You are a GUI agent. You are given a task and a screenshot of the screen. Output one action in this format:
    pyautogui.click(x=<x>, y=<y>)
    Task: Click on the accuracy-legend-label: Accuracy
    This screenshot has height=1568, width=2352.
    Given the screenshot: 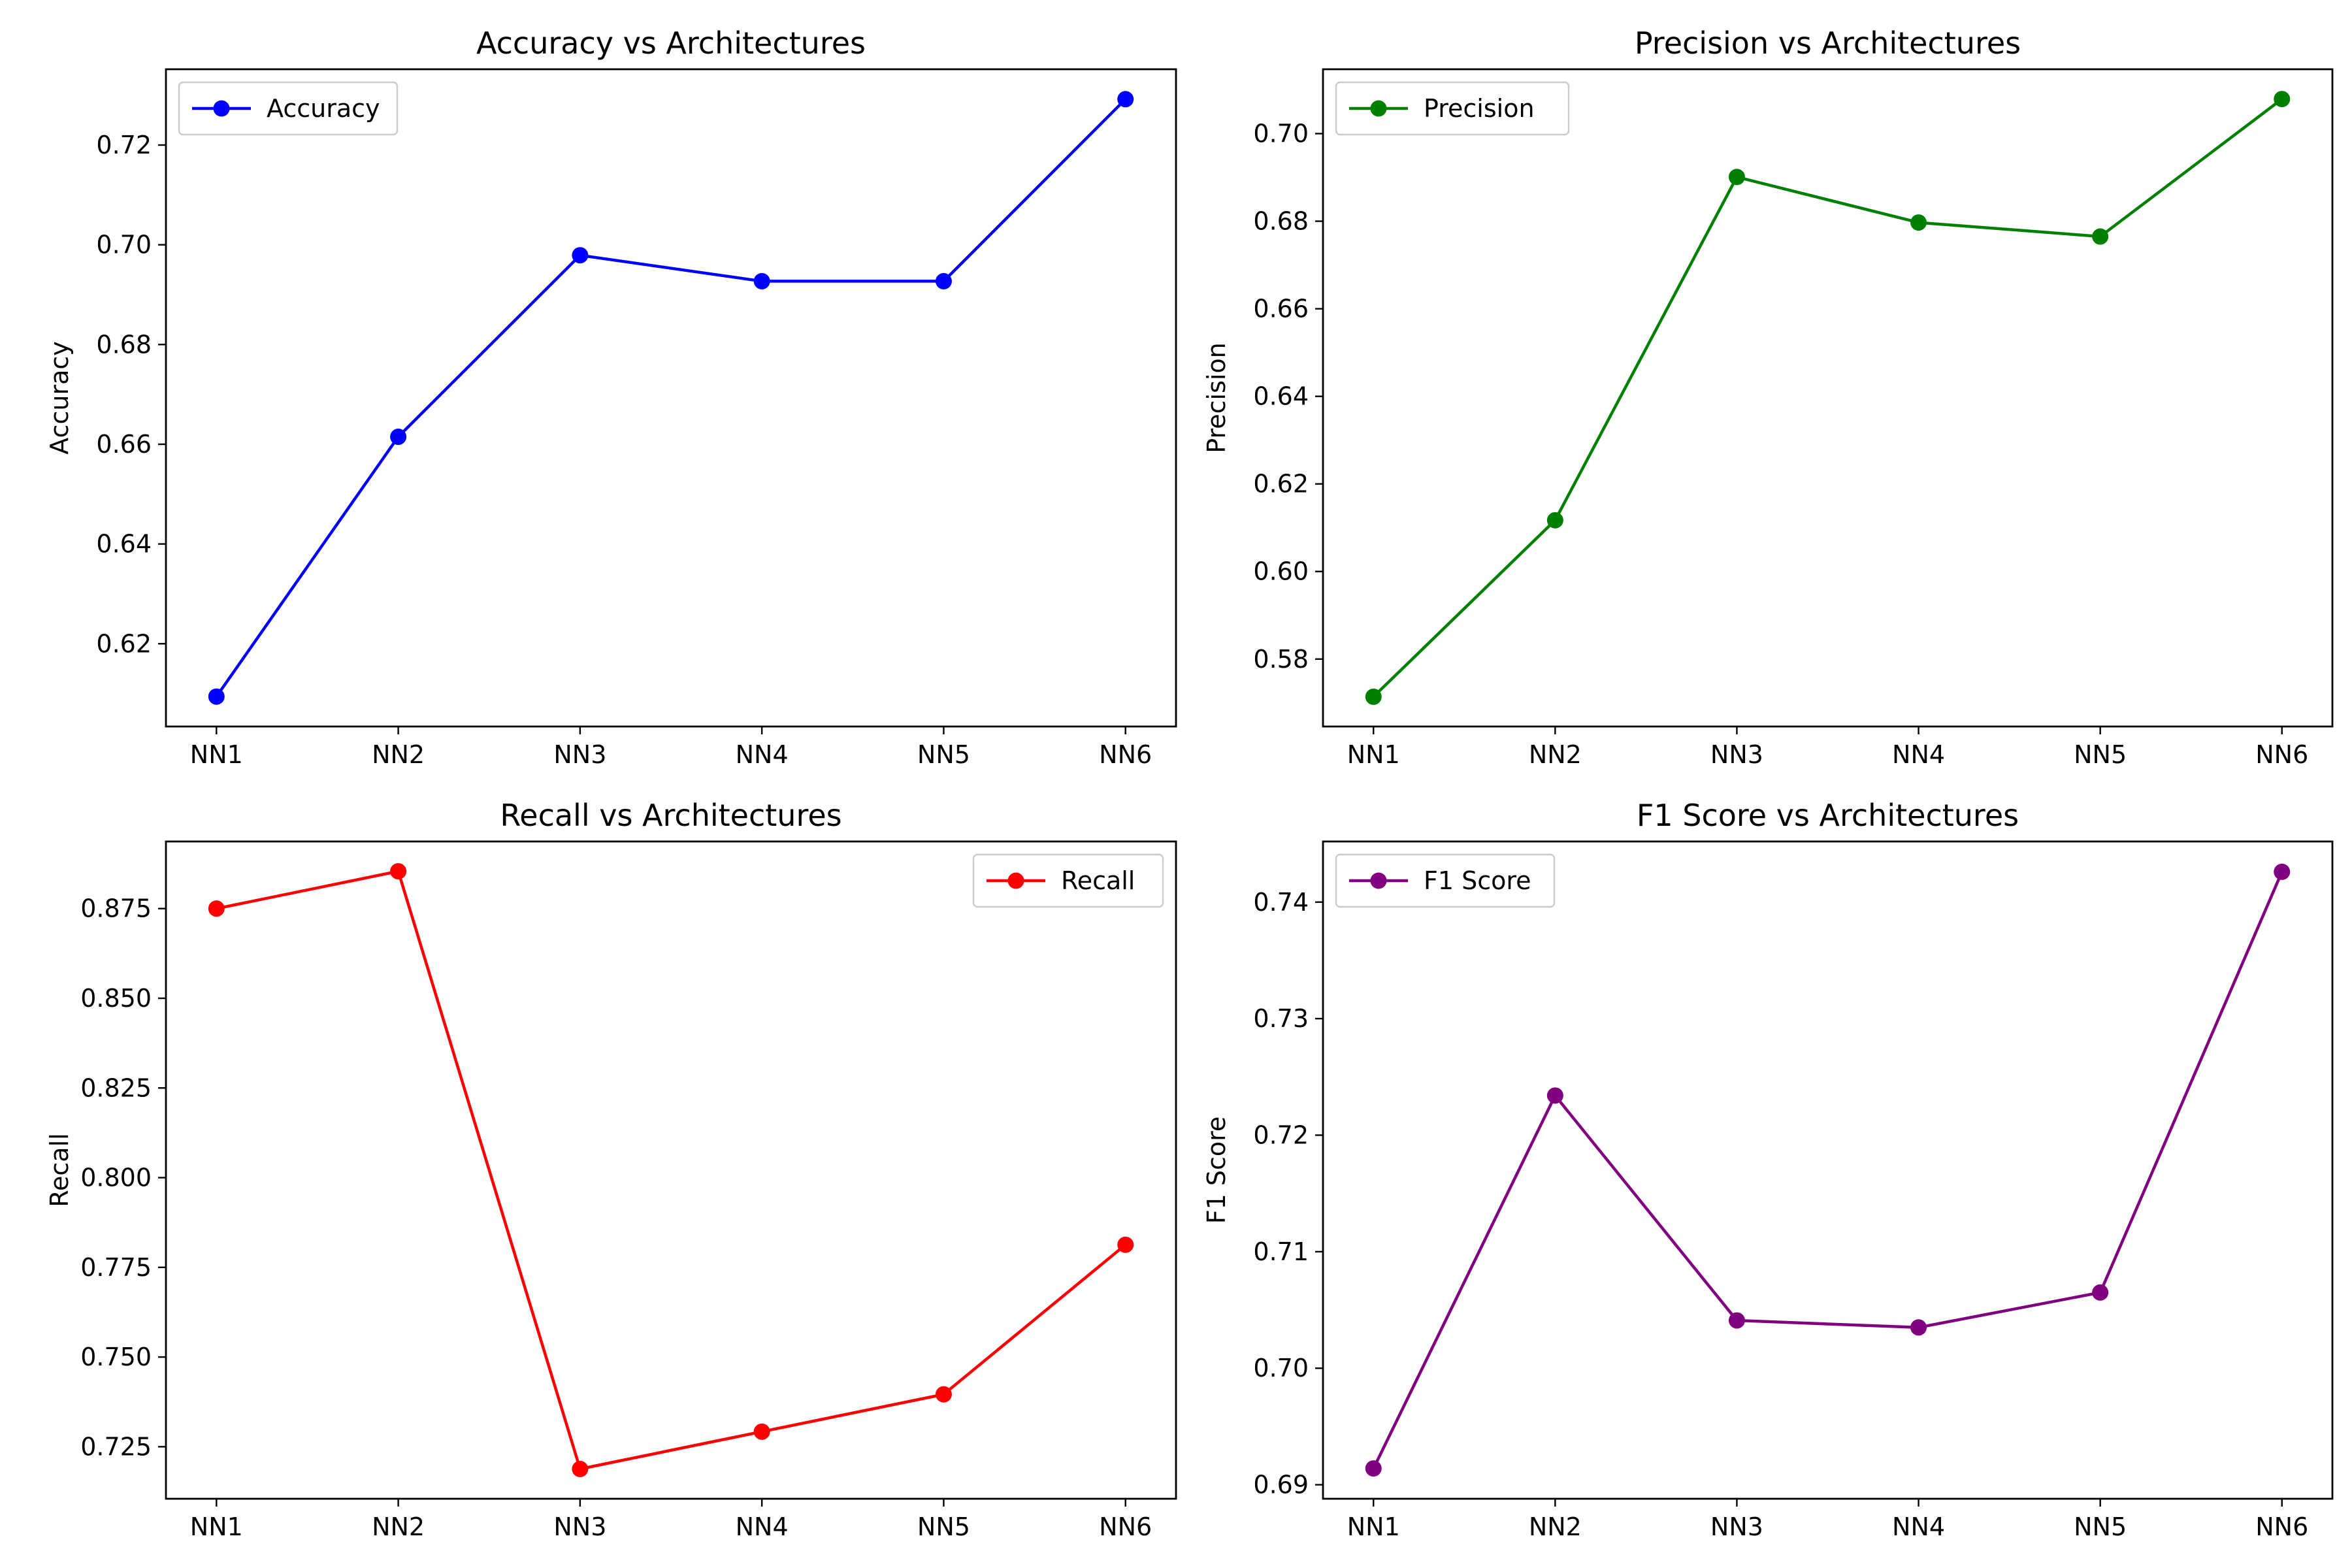 What is the action you would take?
    pyautogui.click(x=323, y=108)
    